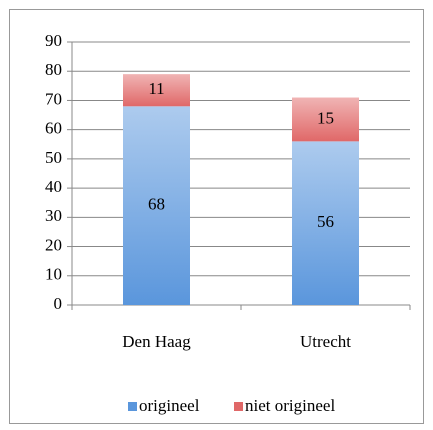 The height and width of the screenshot is (430, 433). I want to click on x-tick-label: Den Haag, so click(156, 341).